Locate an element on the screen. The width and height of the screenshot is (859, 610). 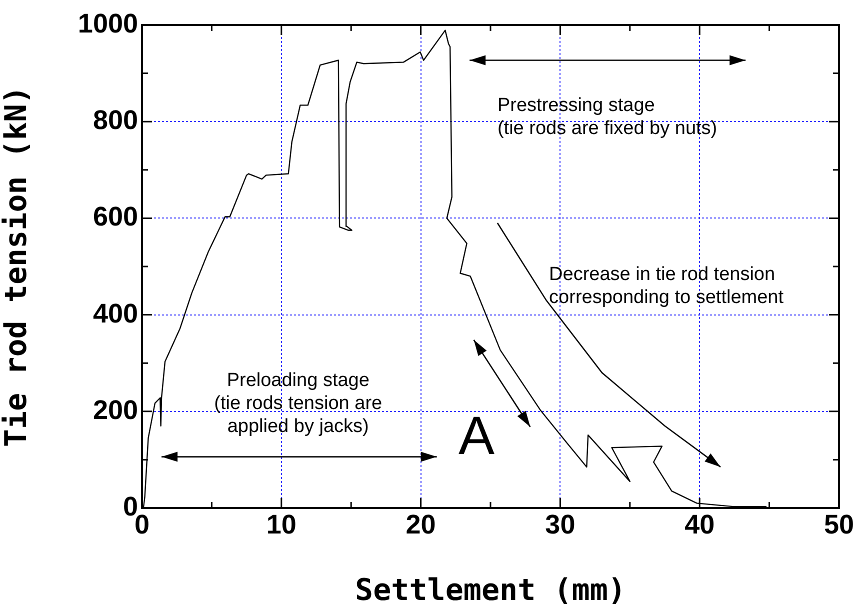
x-tick-label: 50 is located at coordinates (839, 525).